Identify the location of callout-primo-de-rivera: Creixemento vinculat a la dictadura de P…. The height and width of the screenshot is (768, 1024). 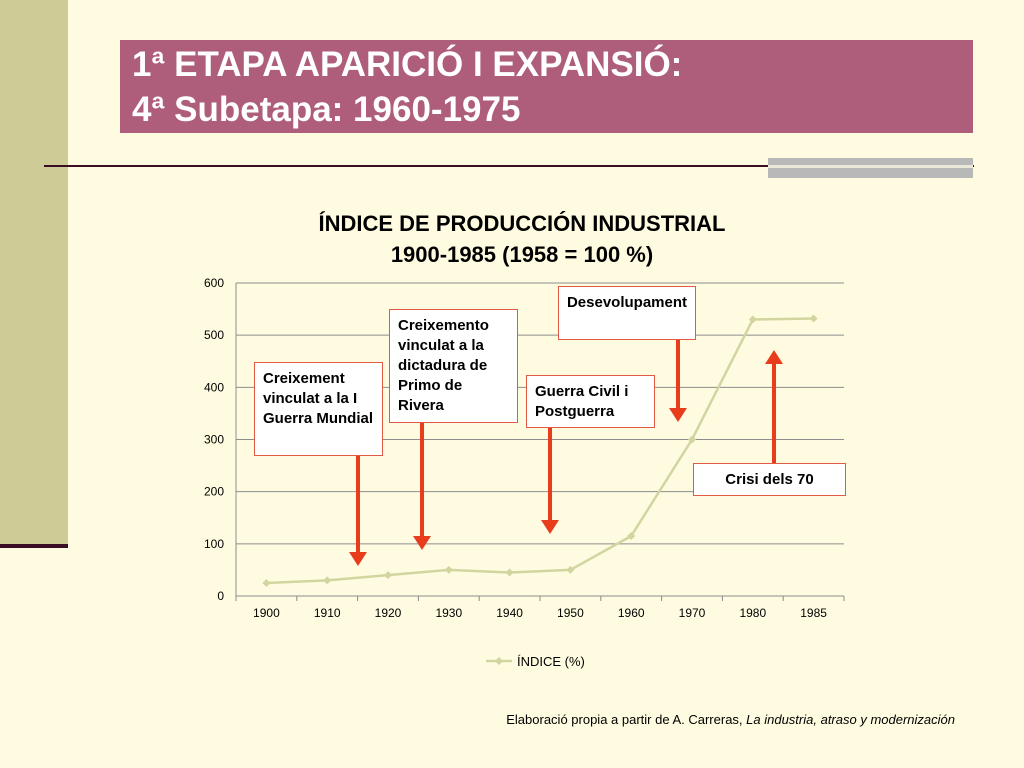
(453, 366).